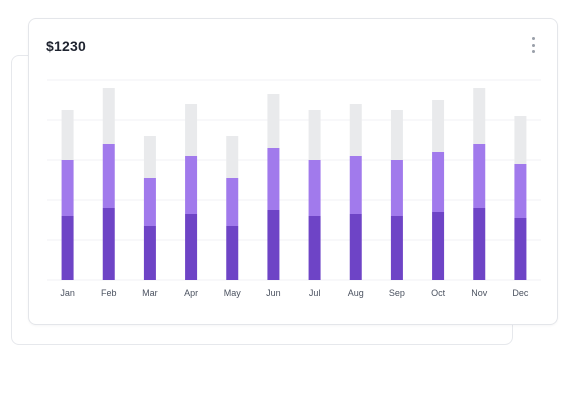  Describe the element at coordinates (356, 293) in the screenshot. I see `x-tick-label: Aug` at that location.